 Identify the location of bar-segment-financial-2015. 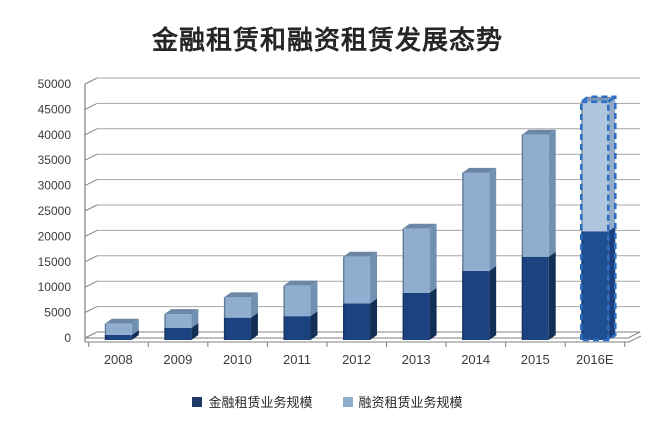
(535, 298).